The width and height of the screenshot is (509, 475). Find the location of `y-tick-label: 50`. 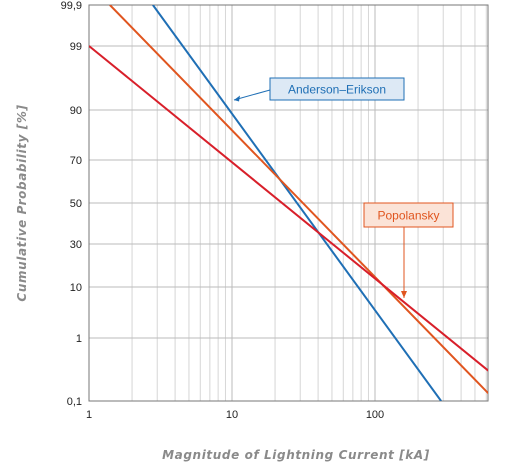

y-tick-label: 50 is located at coordinates (76, 204).